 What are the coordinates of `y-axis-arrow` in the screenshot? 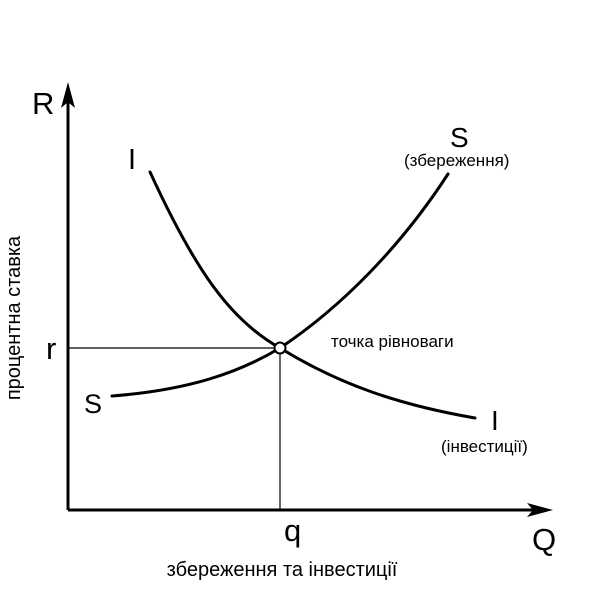 It's located at (68, 95).